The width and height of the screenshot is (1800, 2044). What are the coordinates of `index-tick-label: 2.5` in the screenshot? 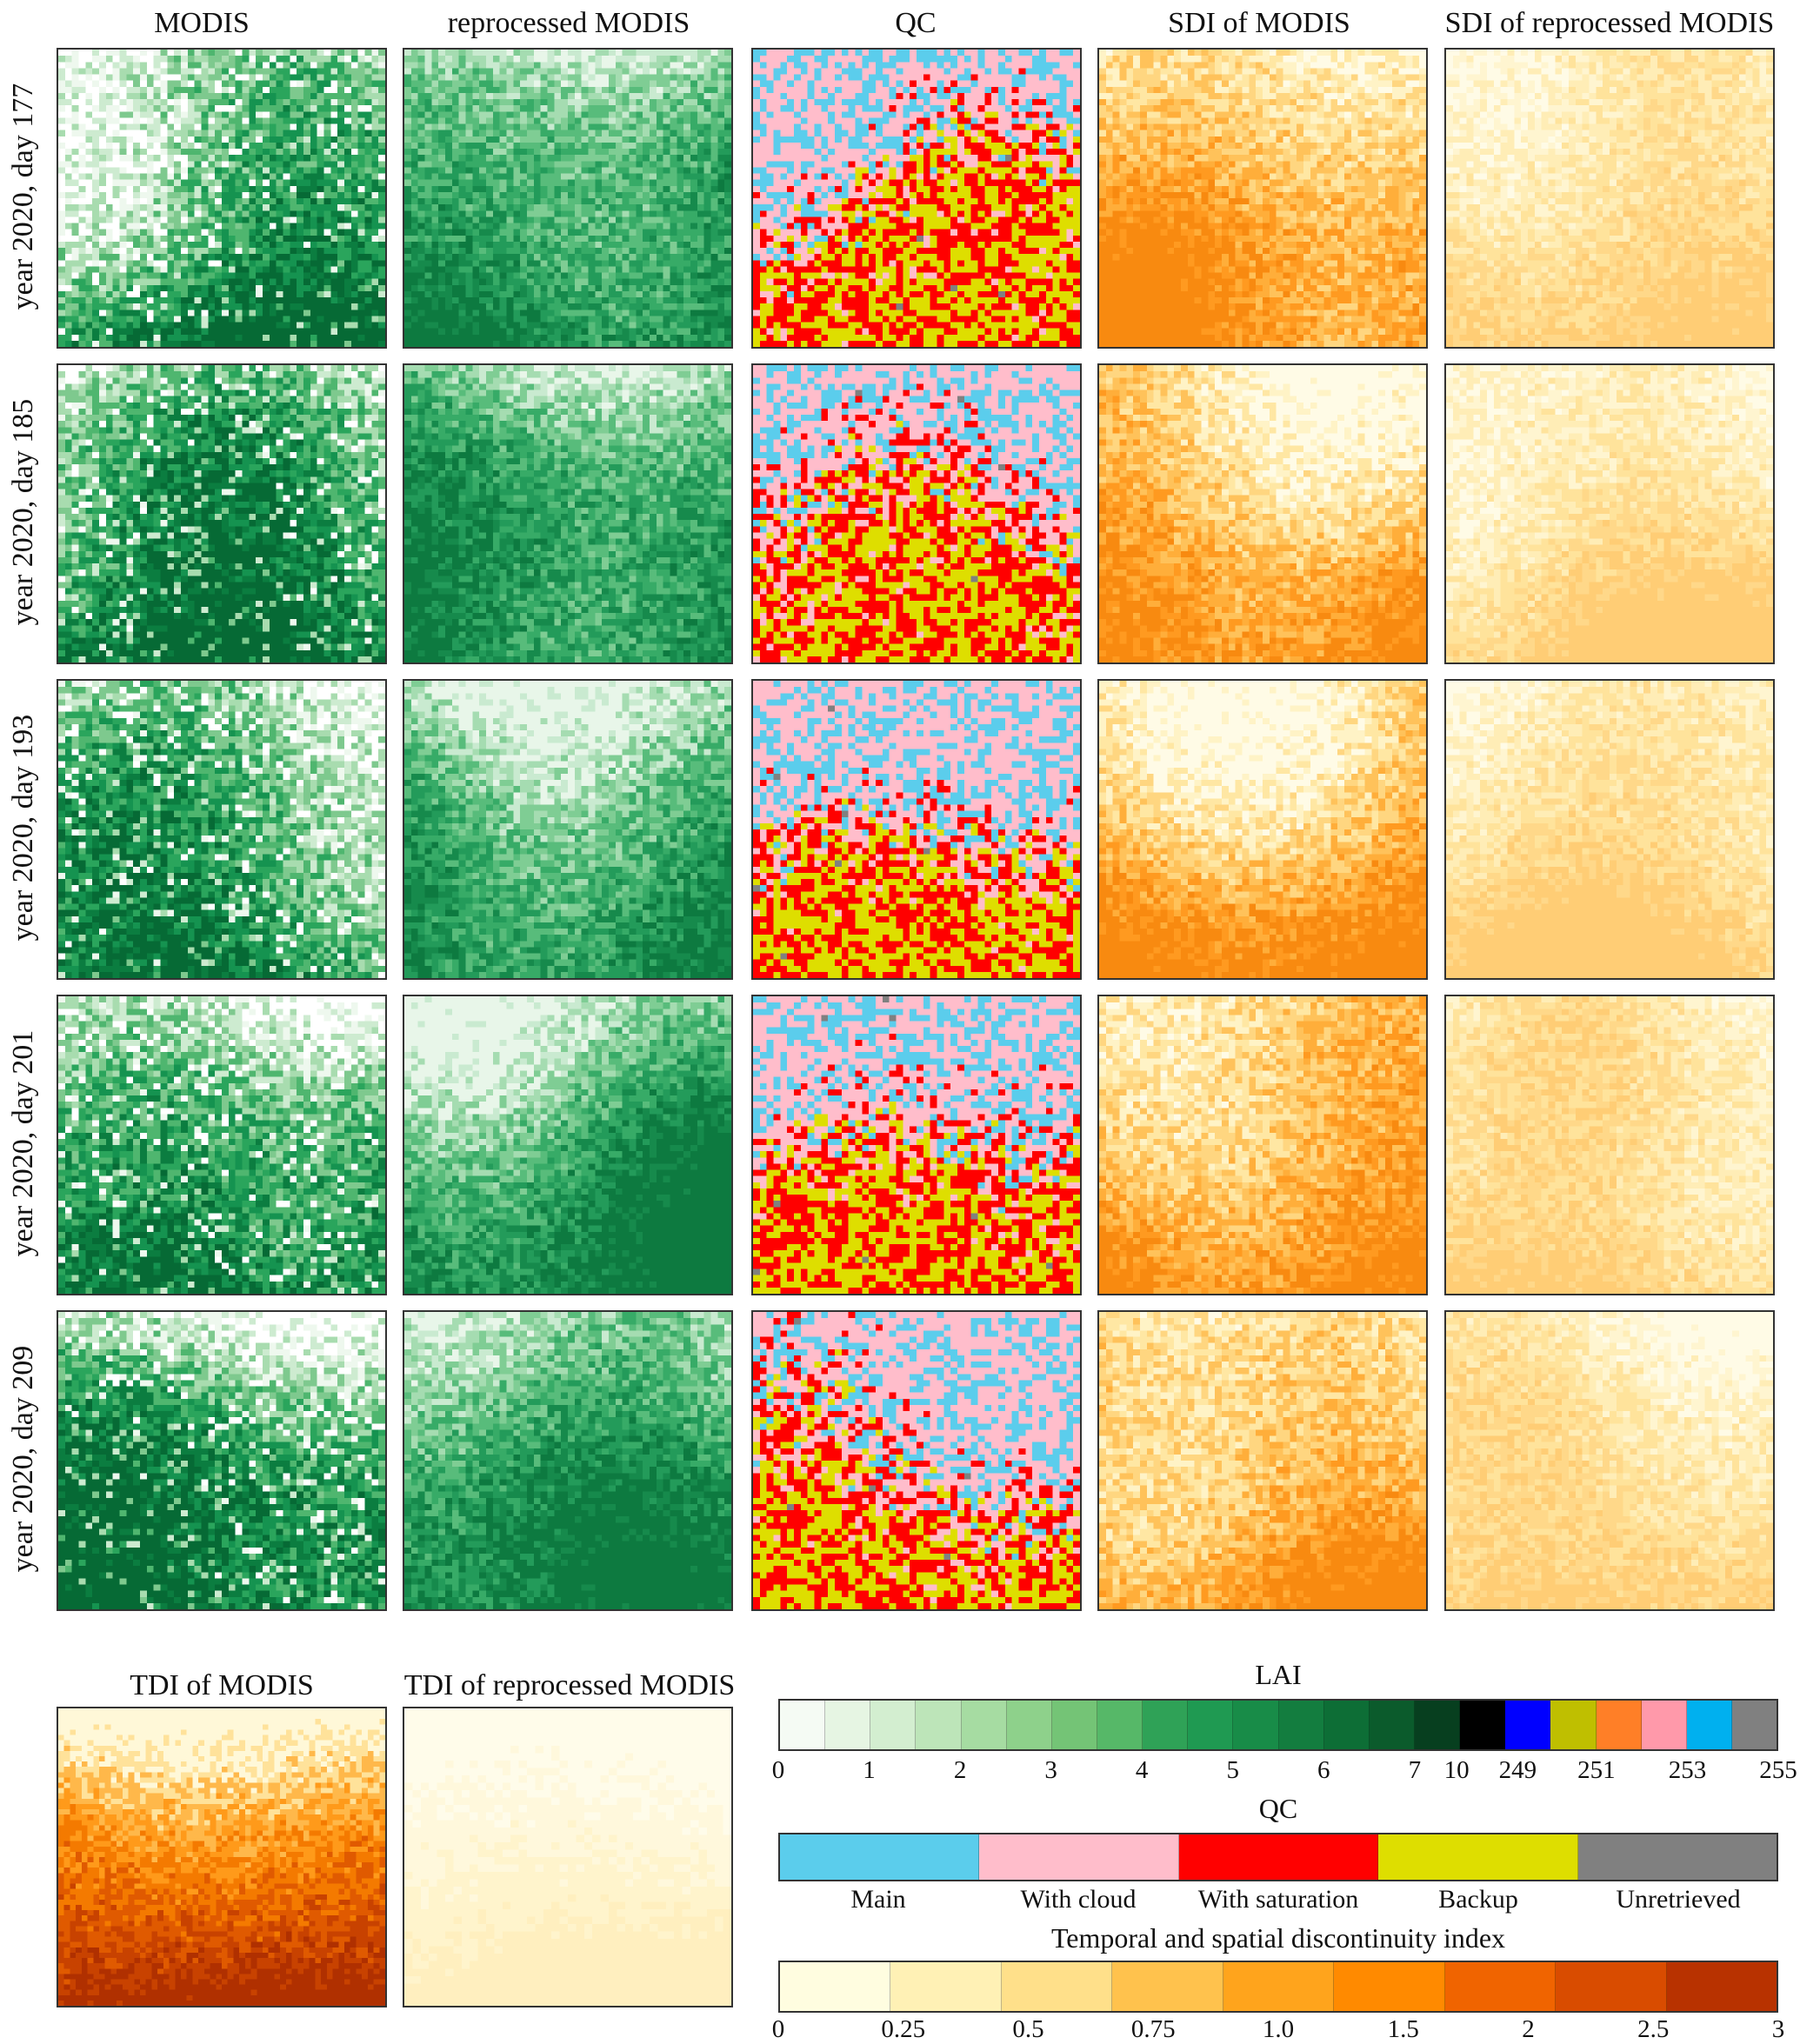 It's located at (1653, 2029).